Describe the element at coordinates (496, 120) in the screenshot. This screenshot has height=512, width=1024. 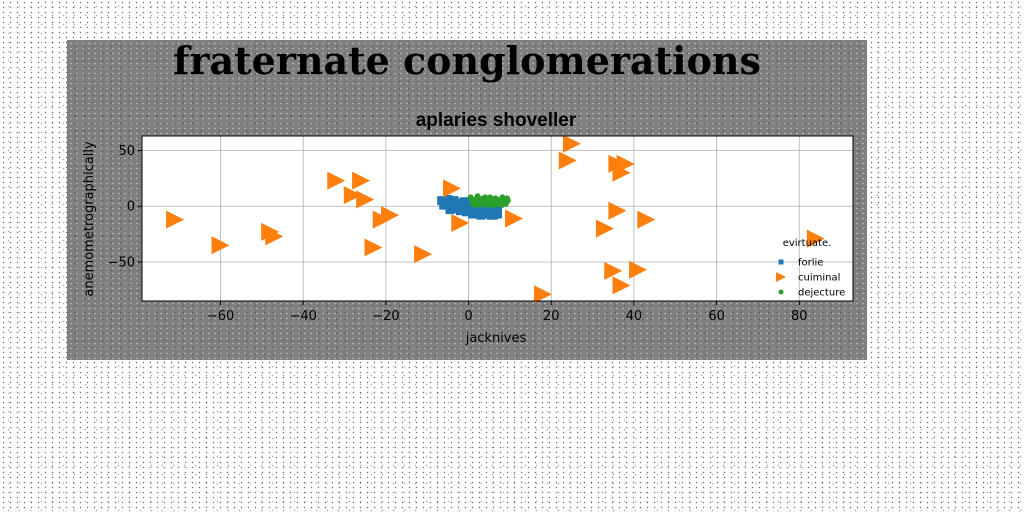
I see `chart-title: aplaries shoveller` at that location.